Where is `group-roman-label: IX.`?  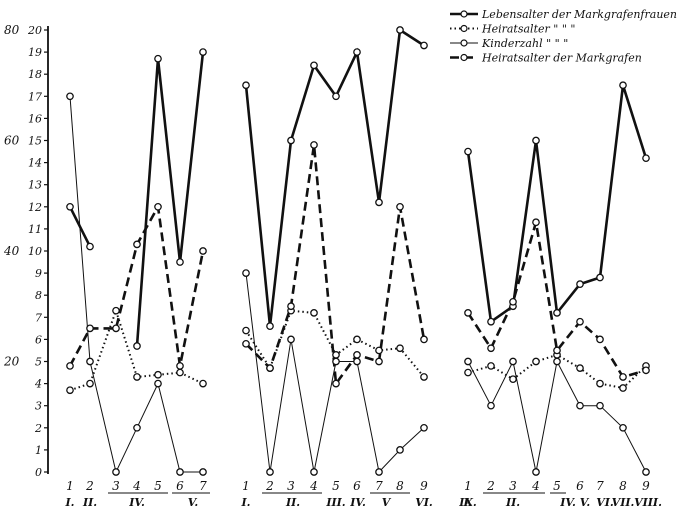 group-roman-label: IX. is located at coordinates (467, 502).